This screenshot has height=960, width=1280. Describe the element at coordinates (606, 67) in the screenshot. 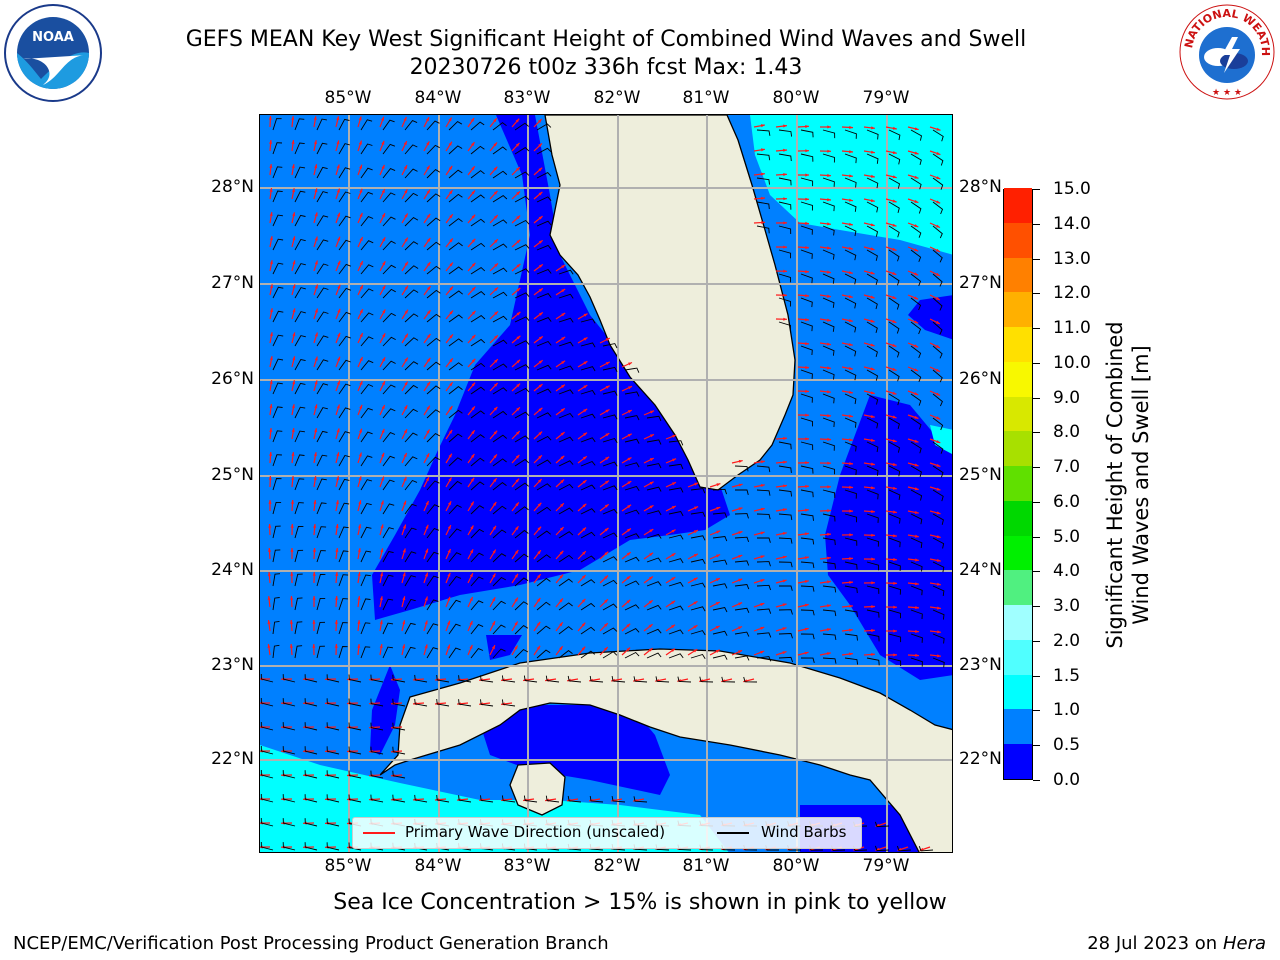

I see `chart-subtitle: 20230726 t00z 336h fcst Max: 1.43` at that location.